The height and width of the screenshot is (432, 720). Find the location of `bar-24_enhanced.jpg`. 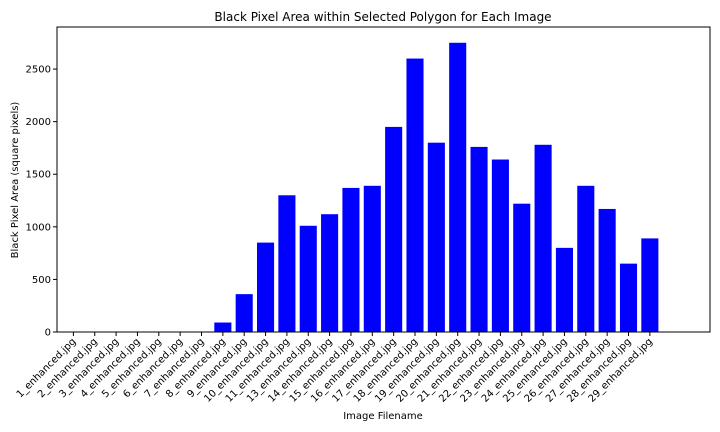

bar-24_enhanced.jpg is located at coordinates (543, 238).